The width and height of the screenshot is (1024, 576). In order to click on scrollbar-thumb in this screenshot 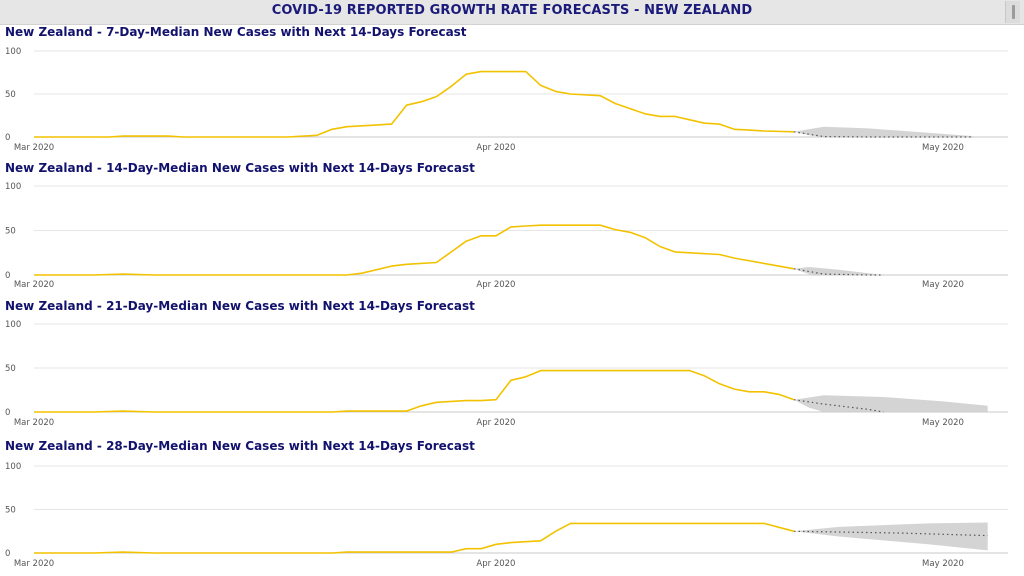, I will do `click(1013, 12)`.